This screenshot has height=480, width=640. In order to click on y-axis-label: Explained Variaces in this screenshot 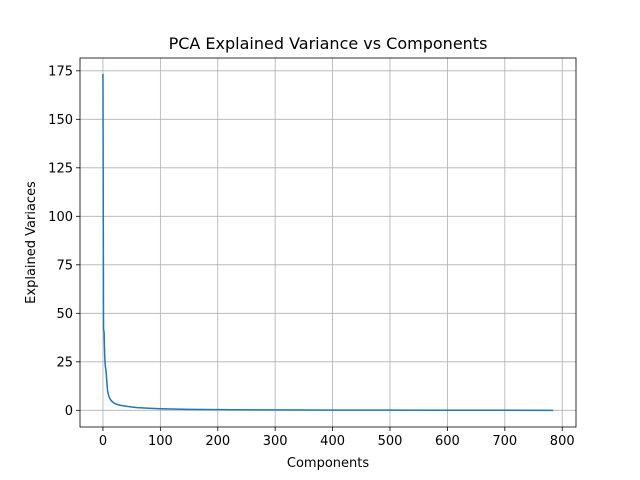, I will do `click(31, 242)`.